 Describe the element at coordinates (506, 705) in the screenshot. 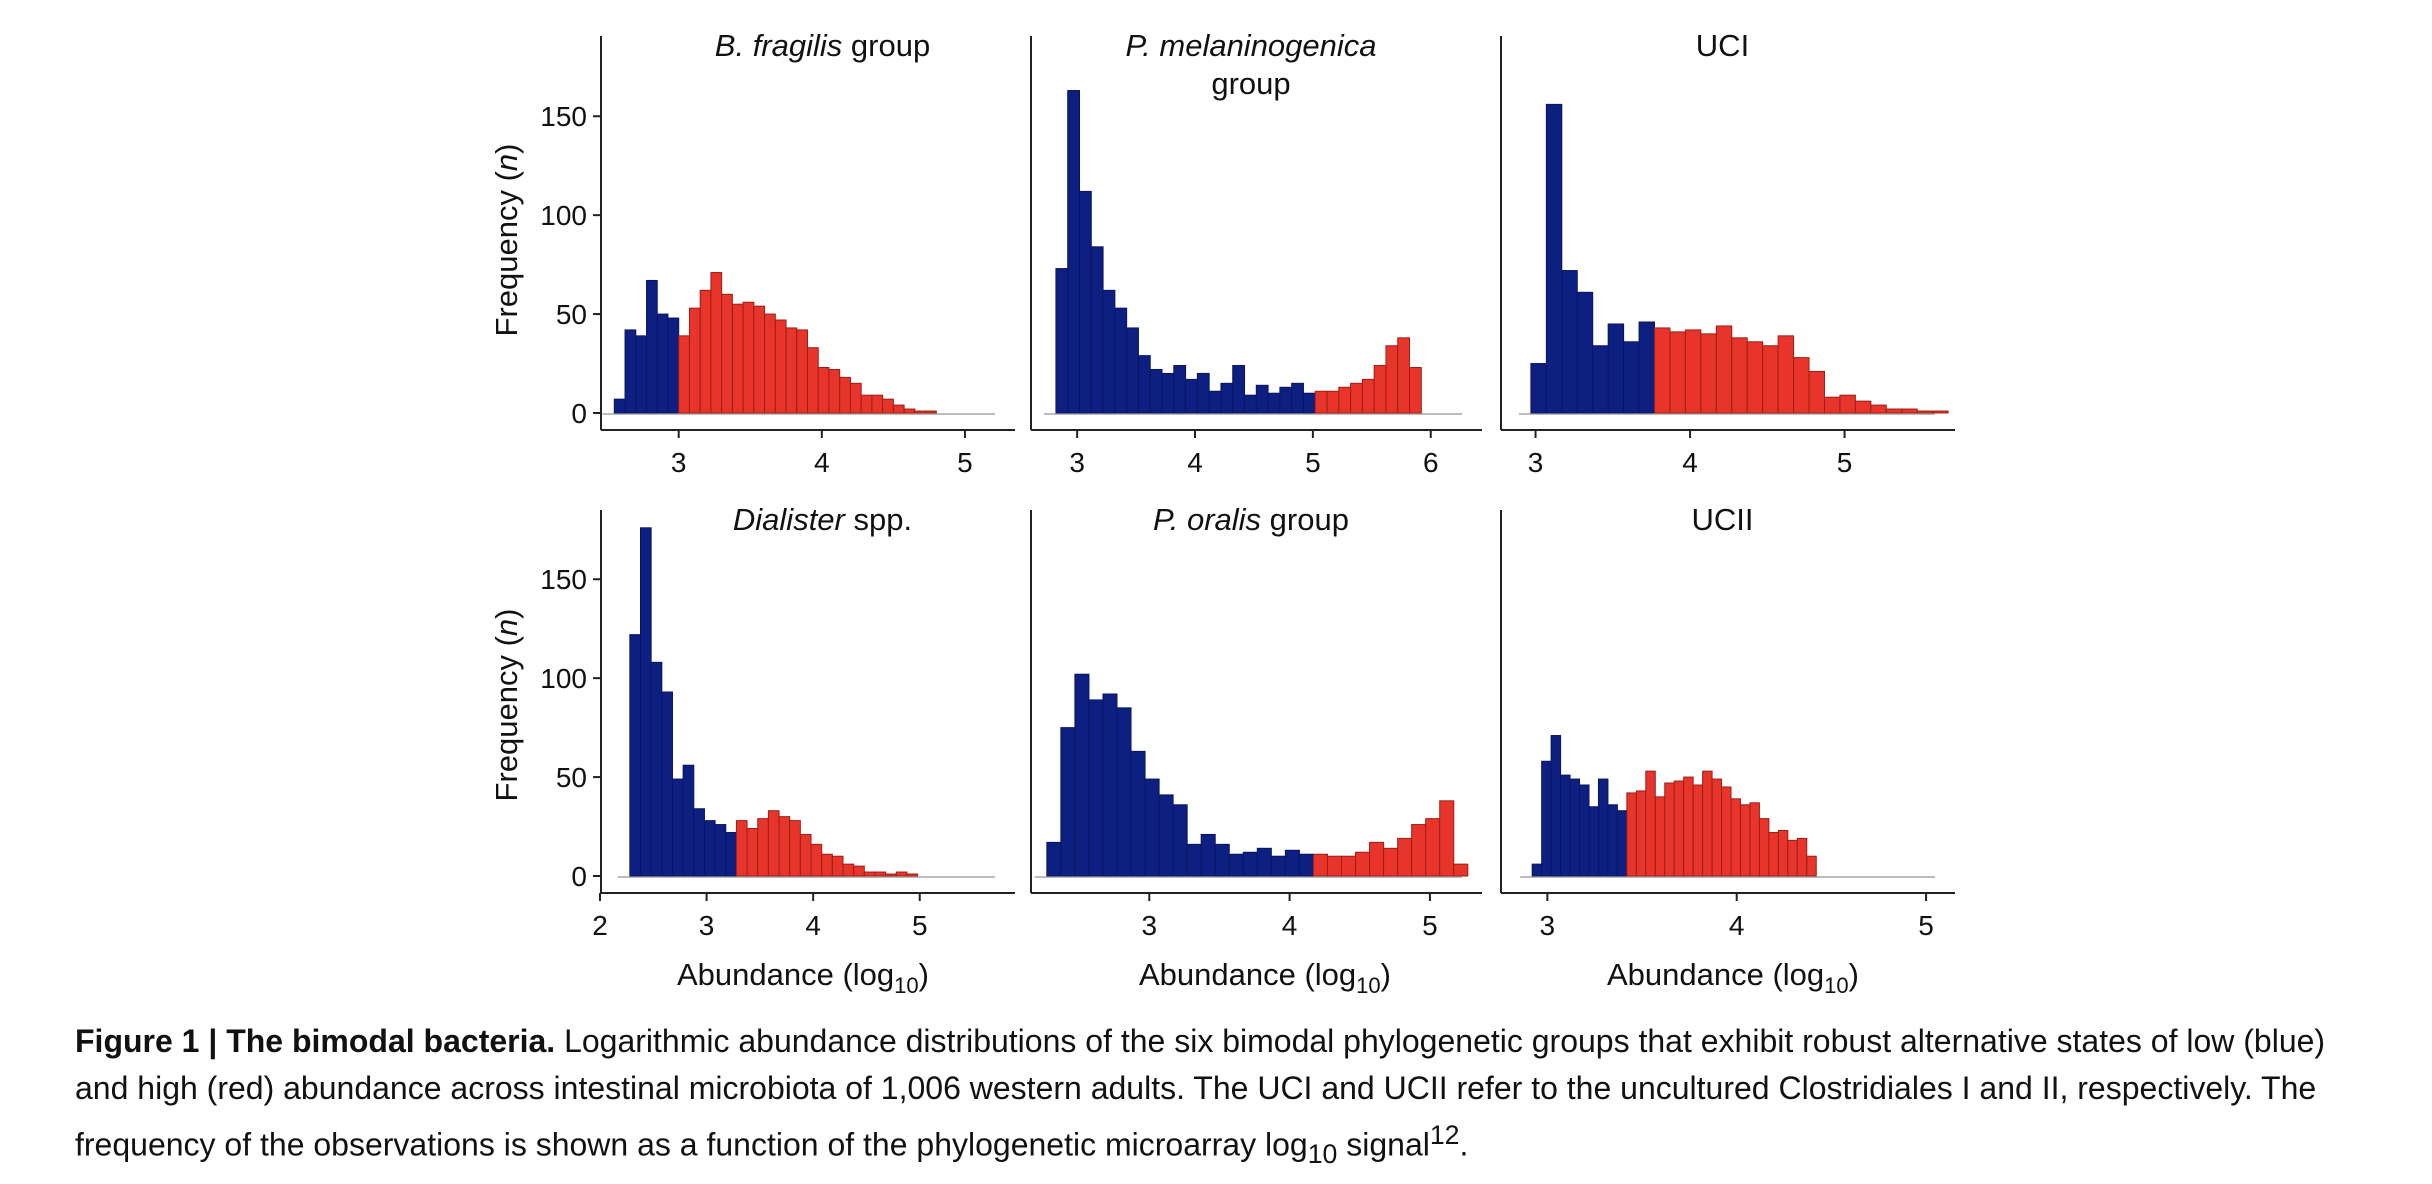

I see `ylabel-row-2: Frequency (n)` at that location.